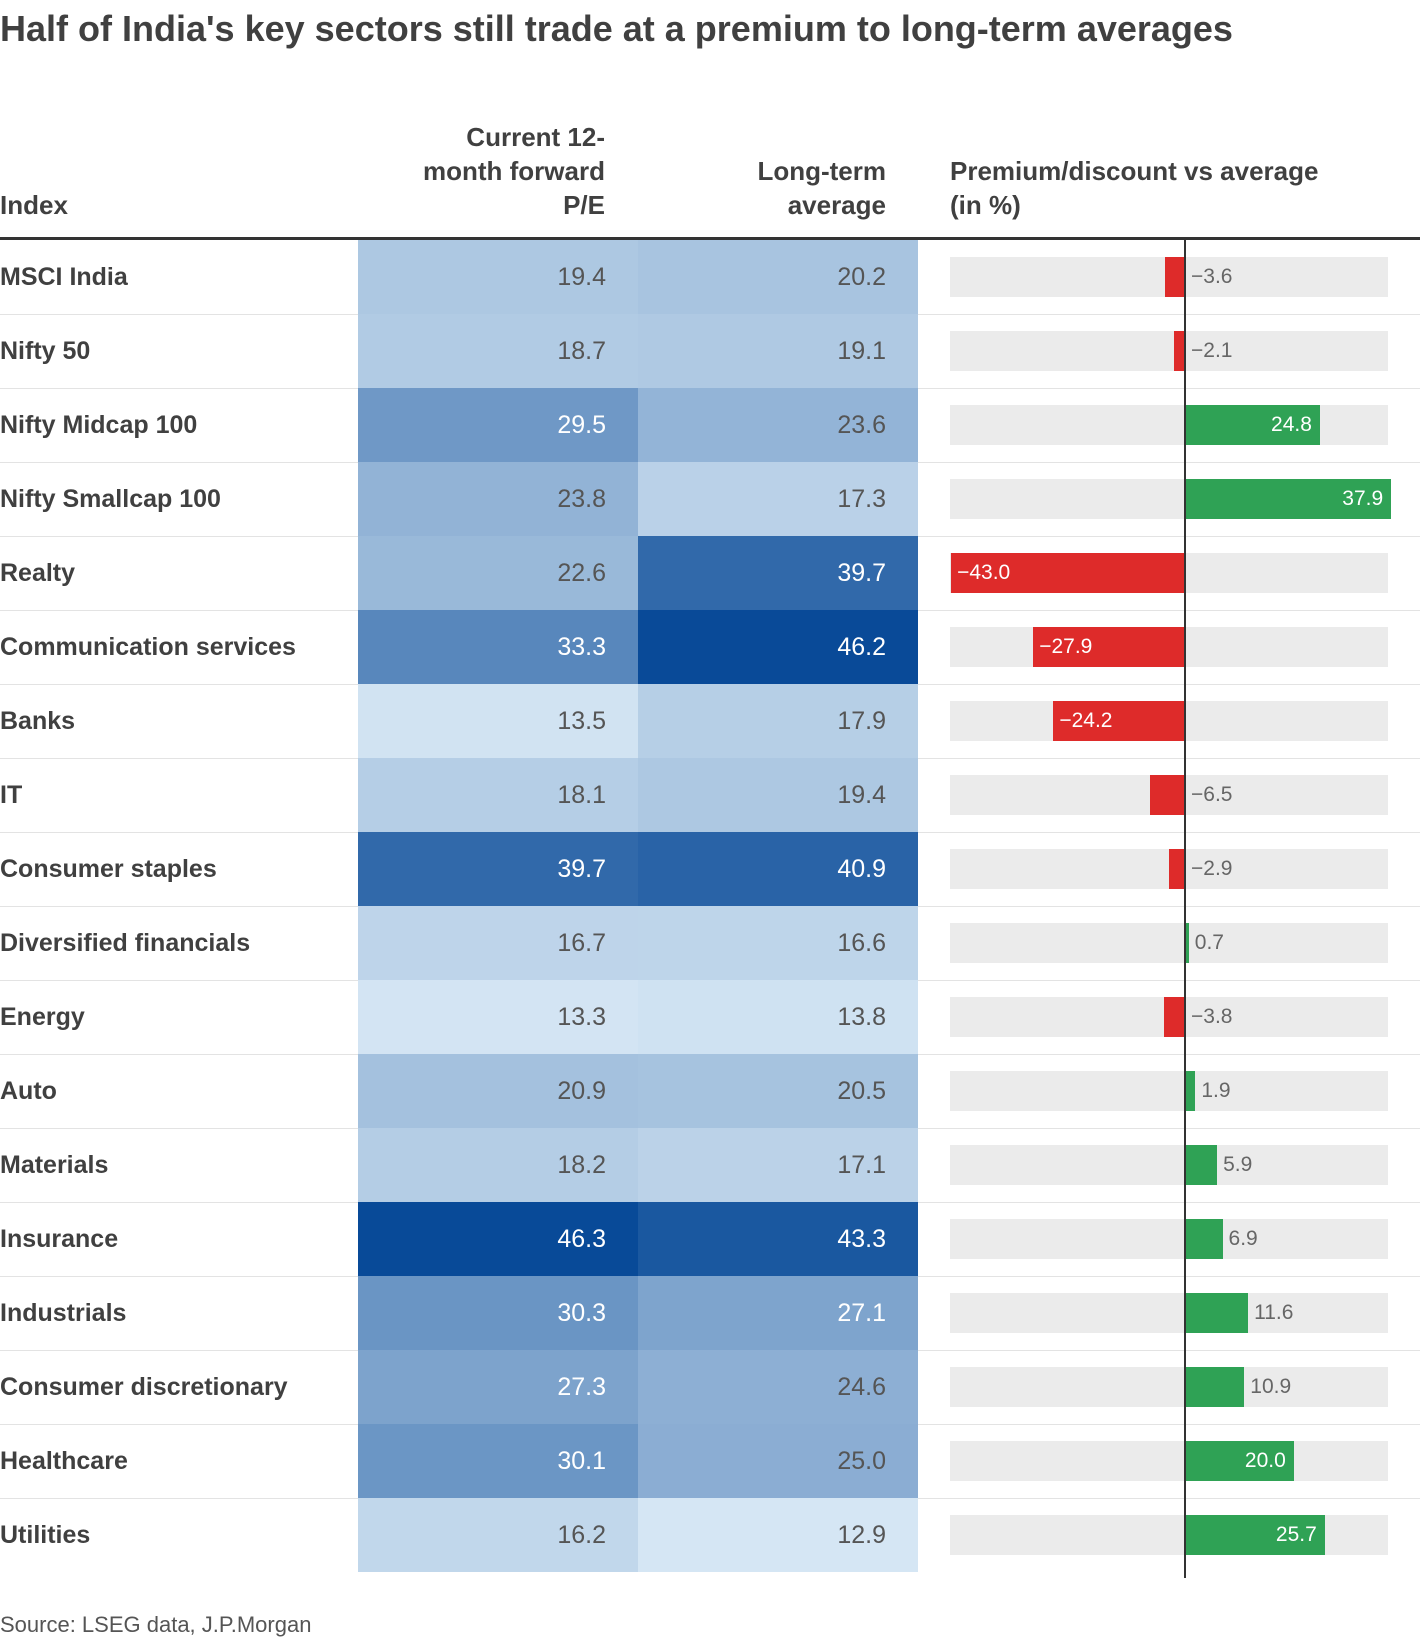  What do you see at coordinates (584, 205) in the screenshot?
I see `header-current-pe-line-3: P/E` at bounding box center [584, 205].